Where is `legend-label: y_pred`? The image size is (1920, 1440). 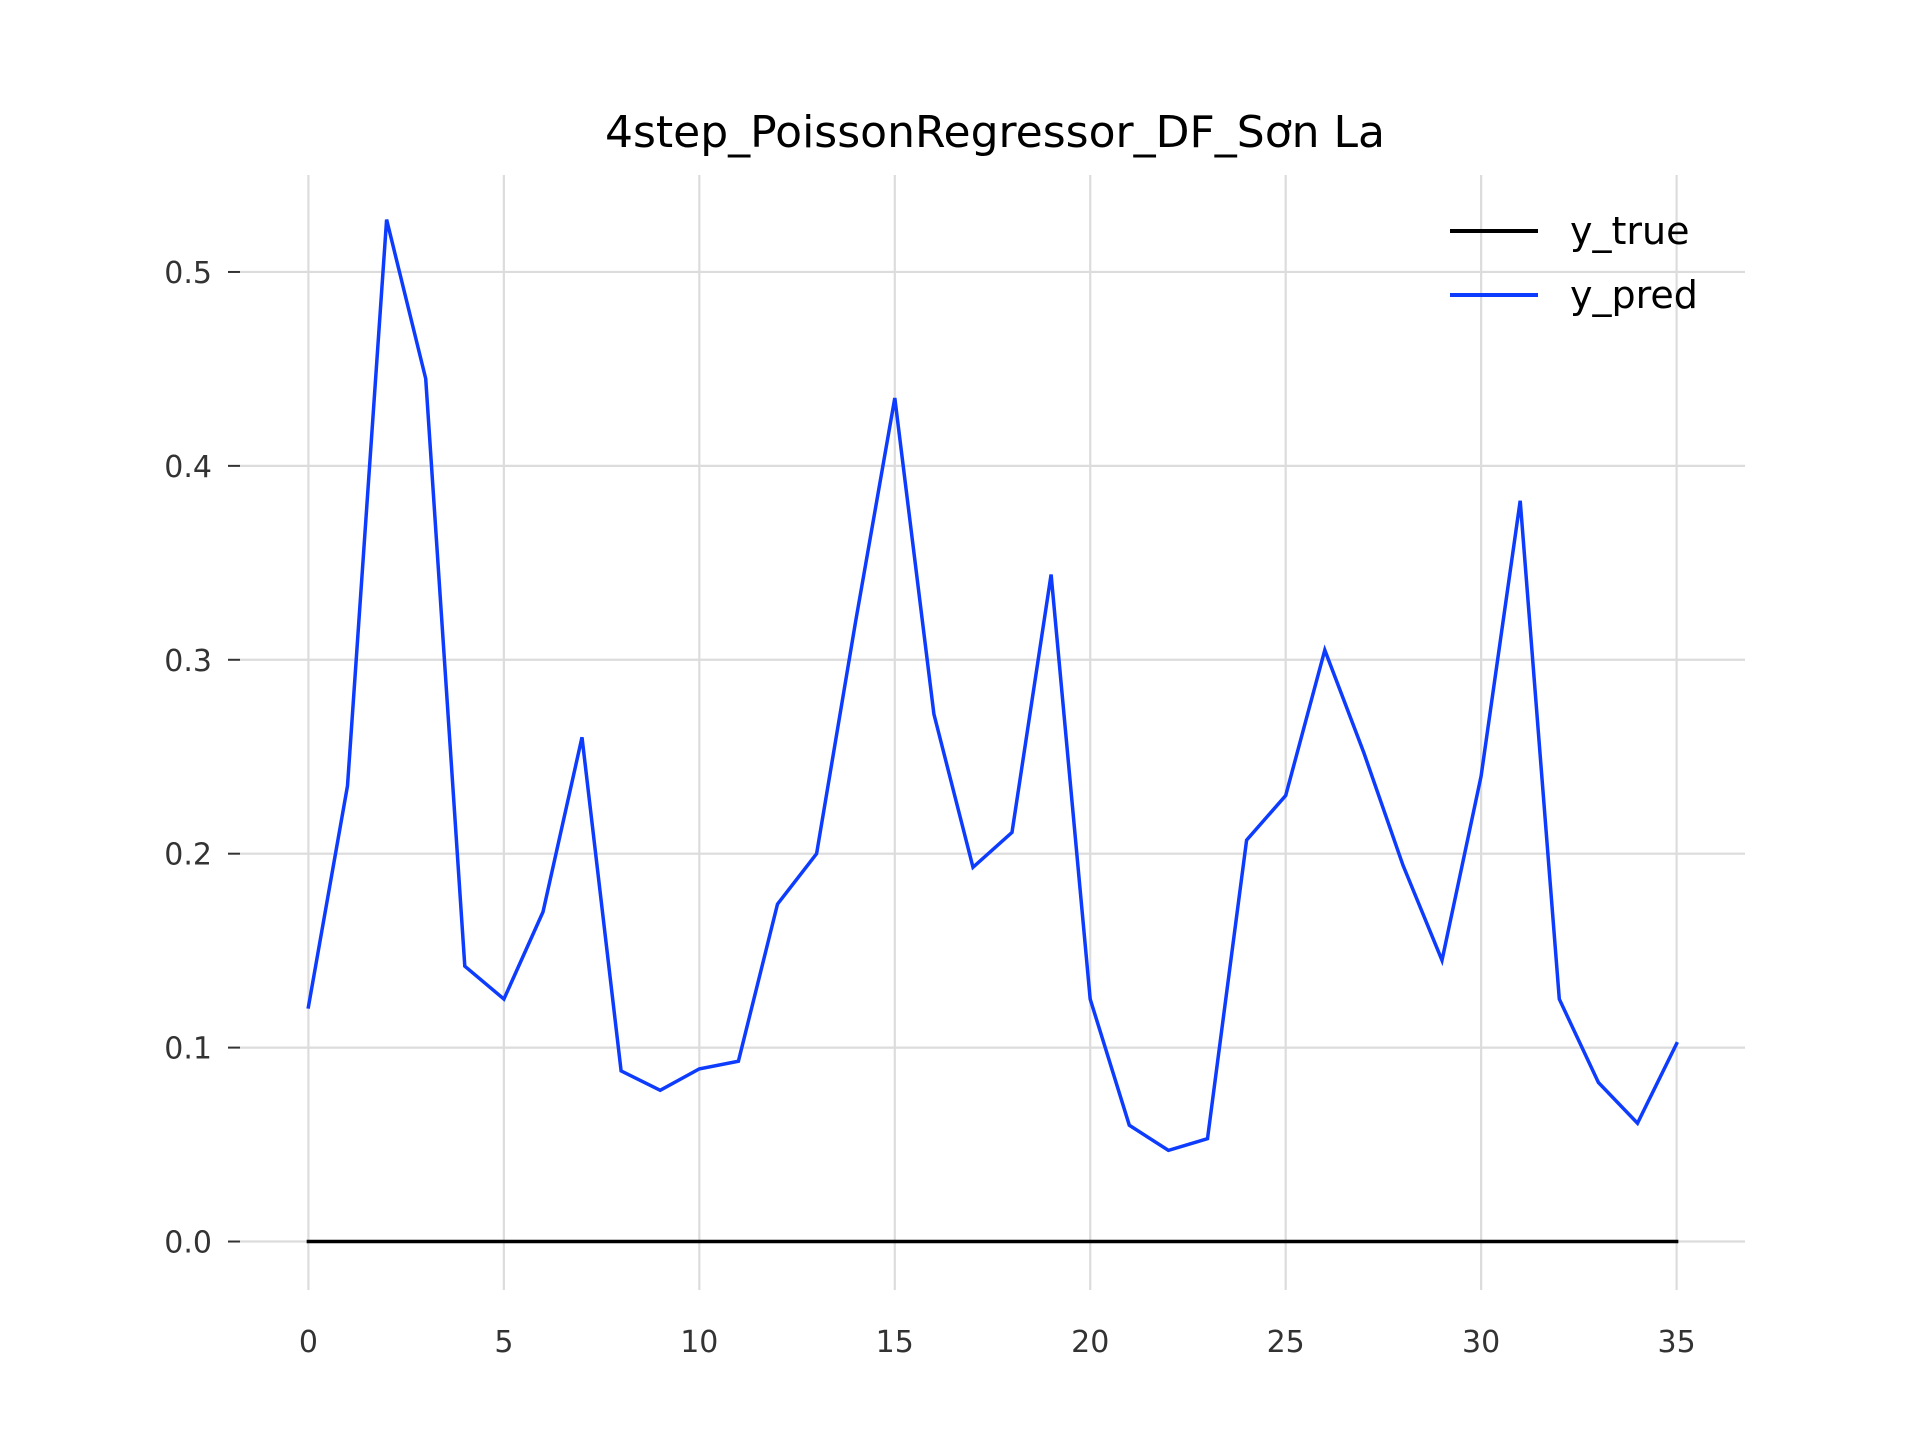 legend-label: y_pred is located at coordinates (1634, 295).